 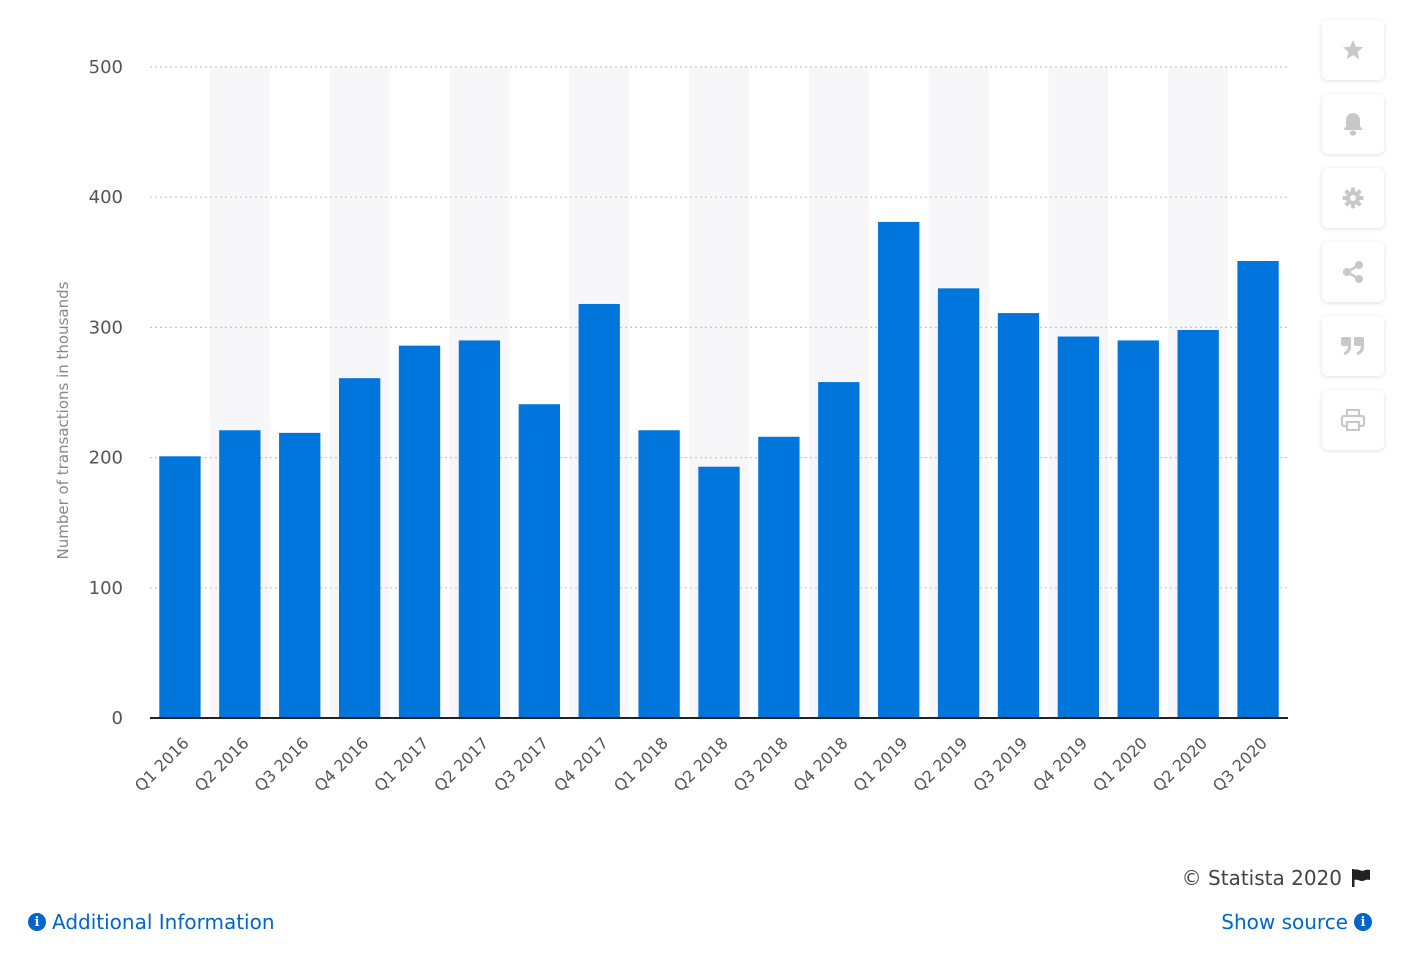 What do you see at coordinates (106, 327) in the screenshot?
I see `y-tick-label: 300` at bounding box center [106, 327].